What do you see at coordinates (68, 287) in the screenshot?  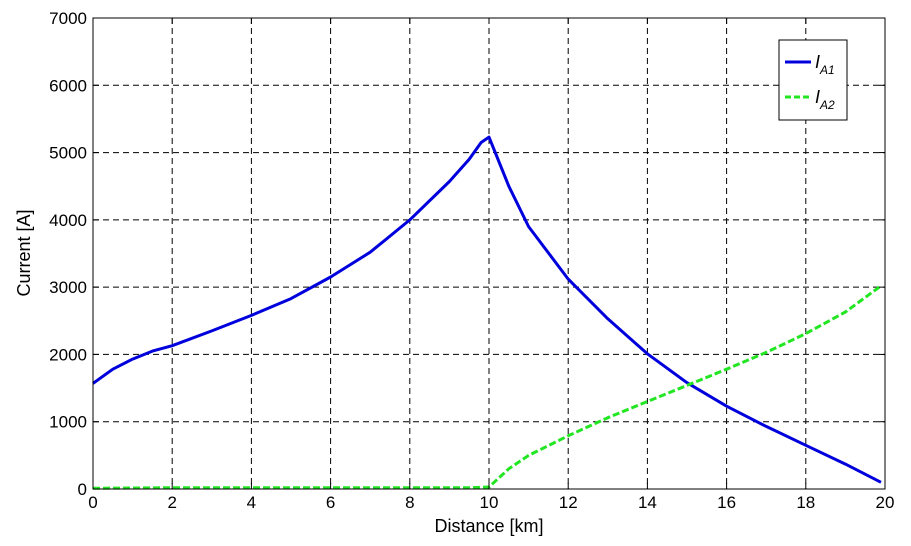 I see `y-tick-label: 3000` at bounding box center [68, 287].